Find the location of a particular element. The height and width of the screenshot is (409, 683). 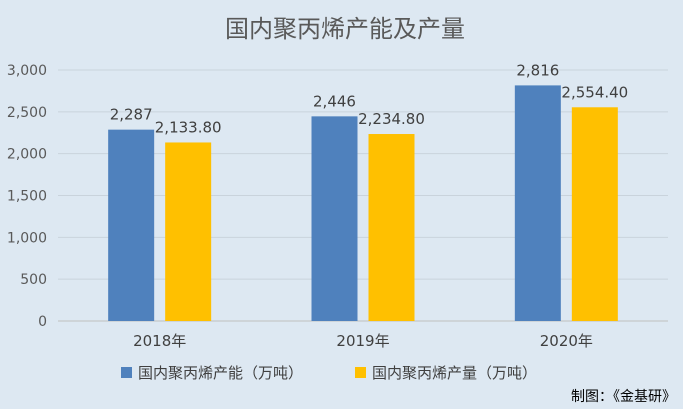

data-label-series-1-1: 2,287 is located at coordinates (131, 115).